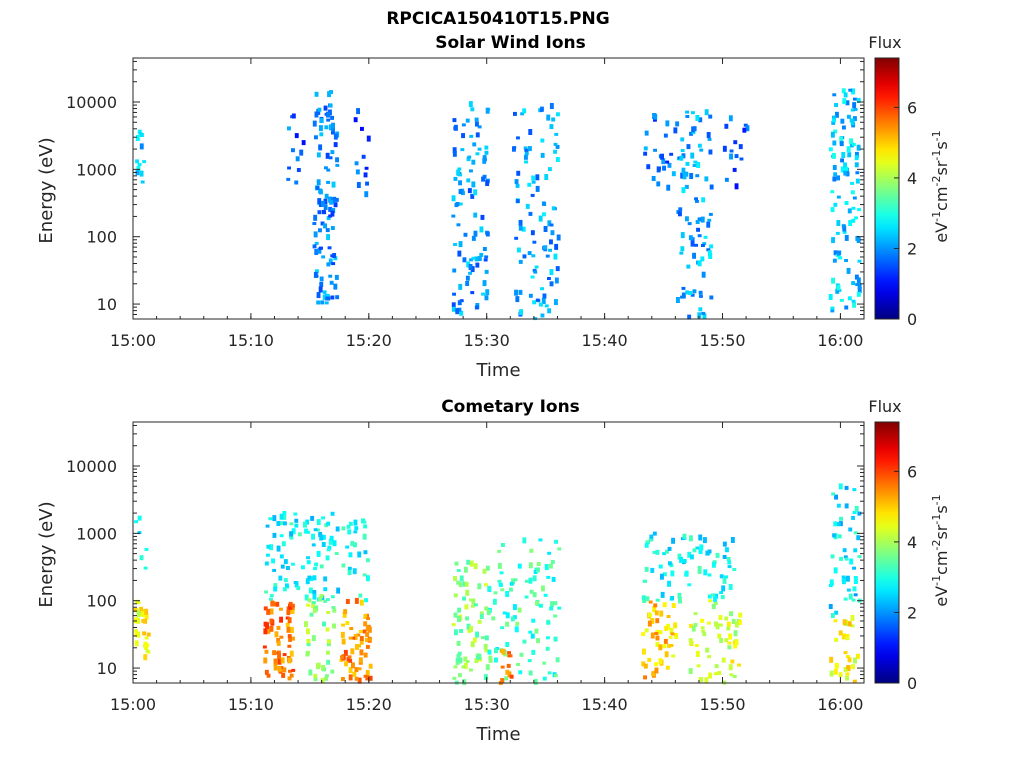 The width and height of the screenshot is (1024, 768). I want to click on x-tick-label: 15:30, so click(487, 340).